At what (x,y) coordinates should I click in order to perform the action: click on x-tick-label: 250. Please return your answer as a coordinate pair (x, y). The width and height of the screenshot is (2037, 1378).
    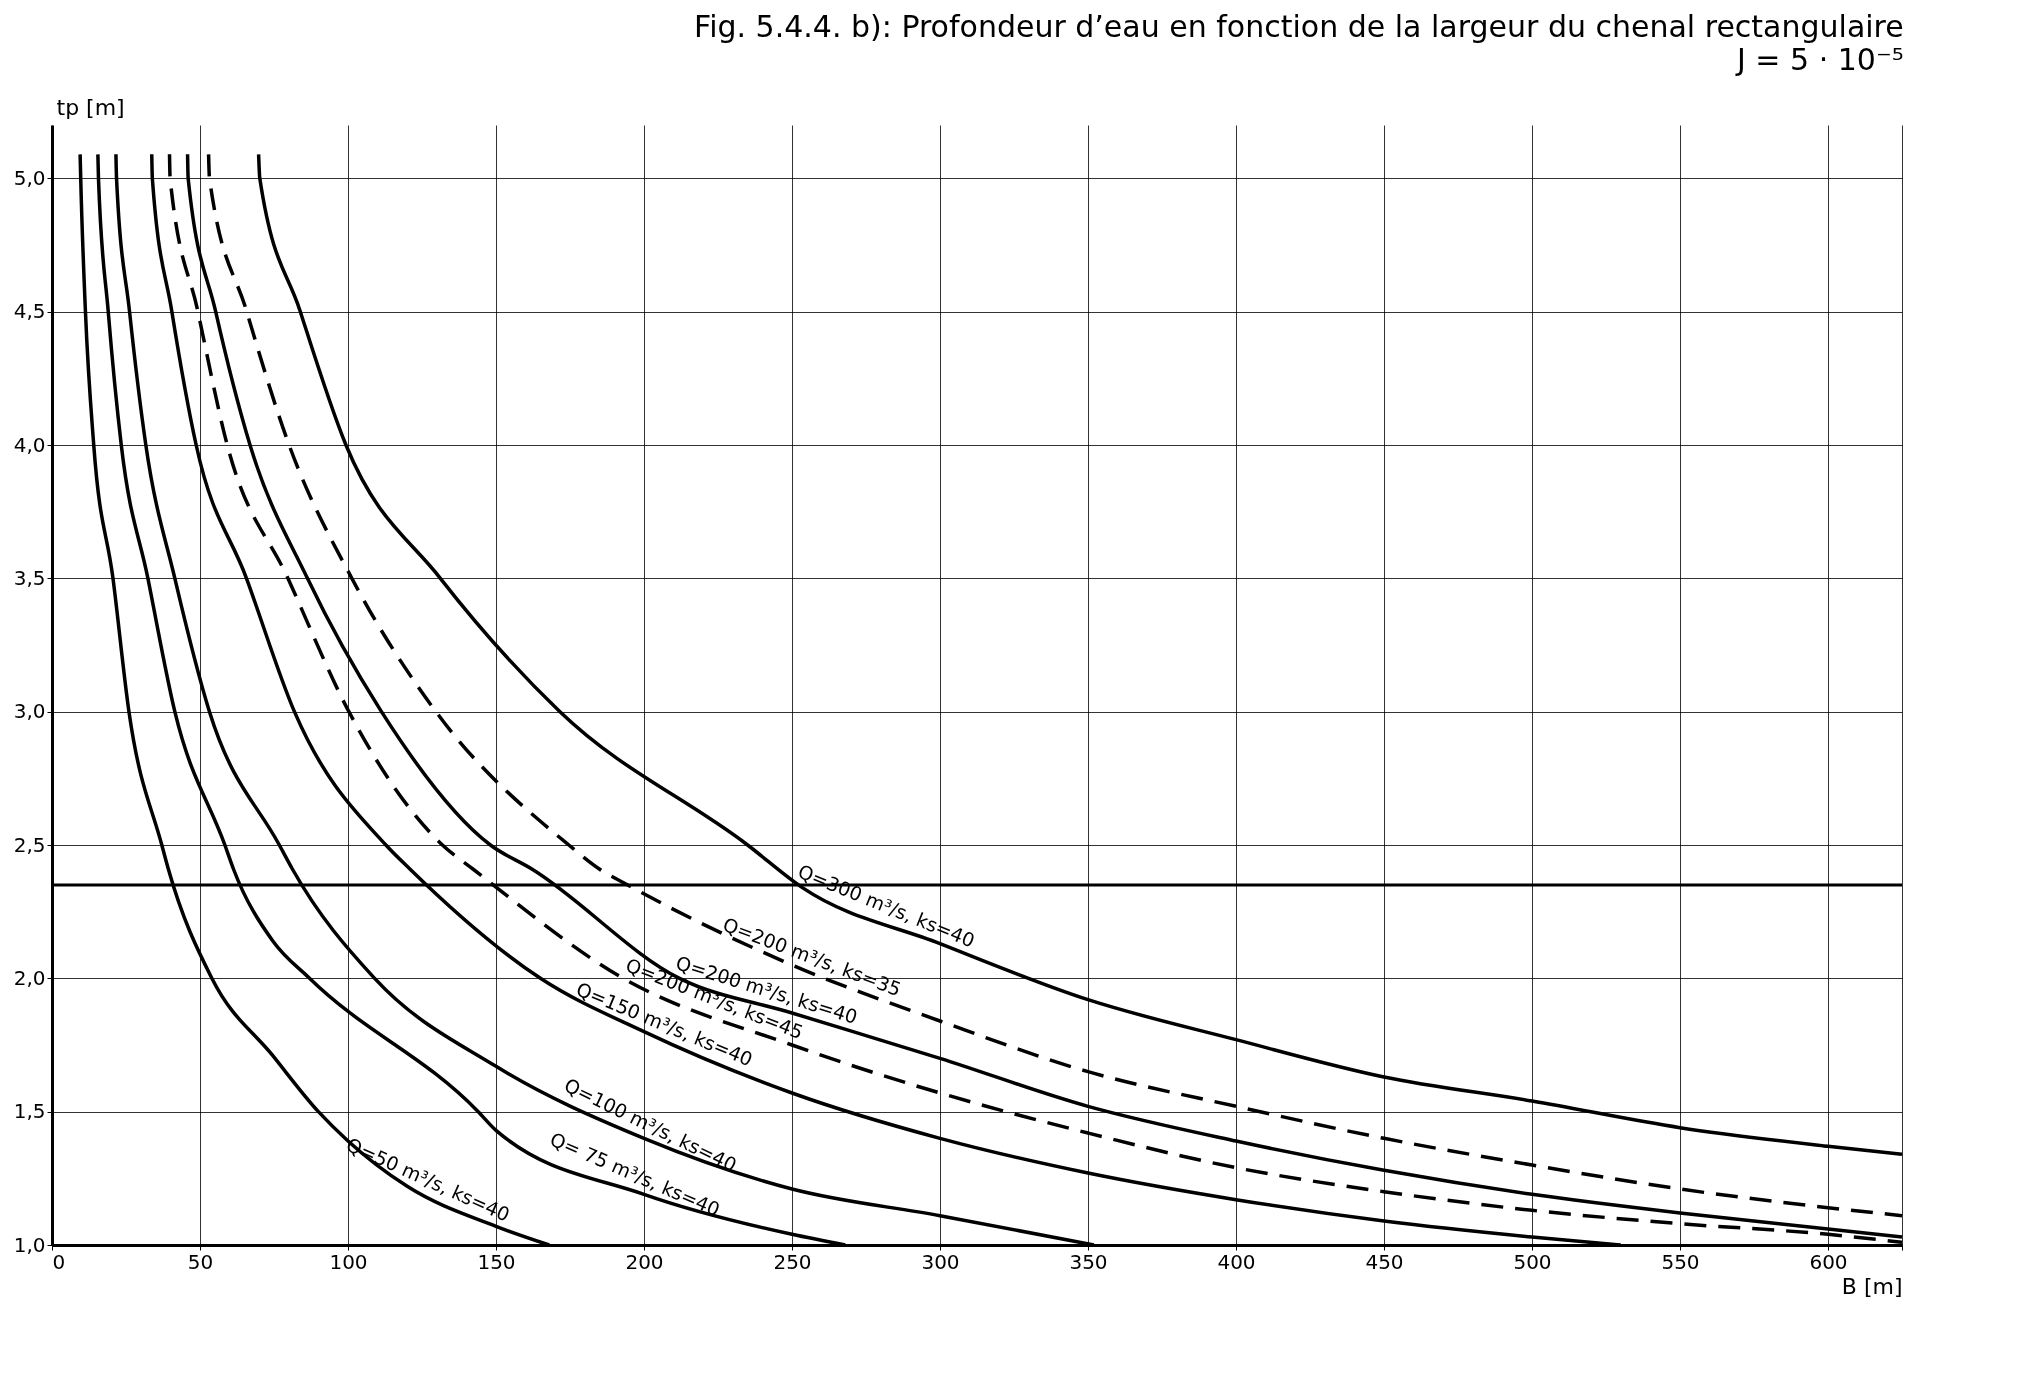
    Looking at the image, I should click on (792, 1261).